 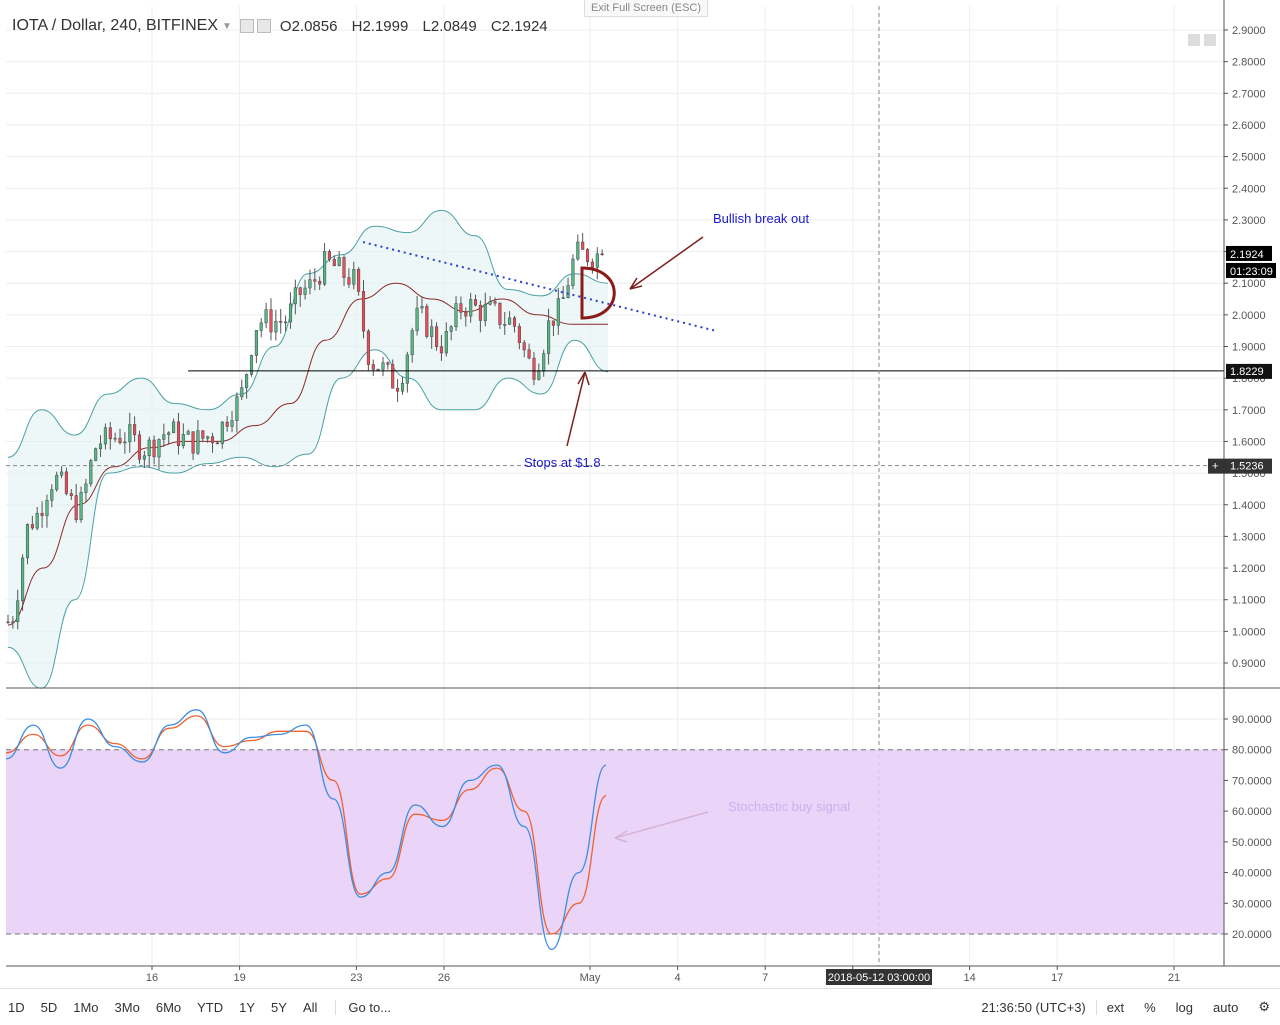 What do you see at coordinates (1249, 371) in the screenshot?
I see `support-price-badge` at bounding box center [1249, 371].